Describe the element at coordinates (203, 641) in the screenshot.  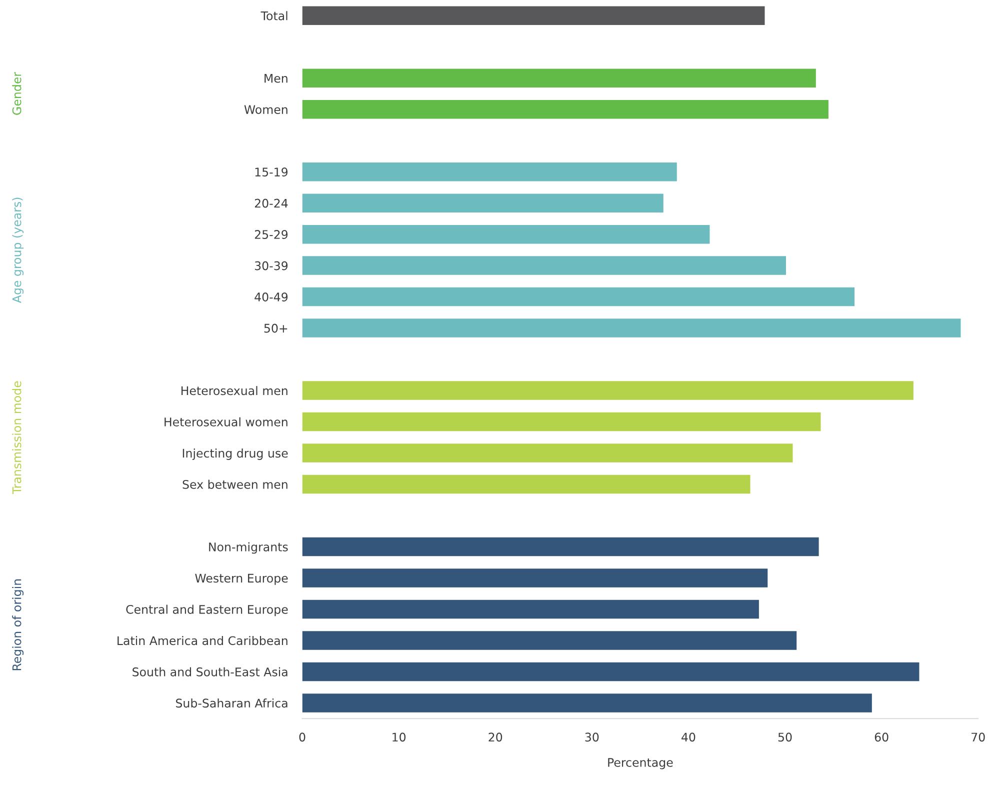
I see `y-tick-label: Latin America and Caribbean` at that location.